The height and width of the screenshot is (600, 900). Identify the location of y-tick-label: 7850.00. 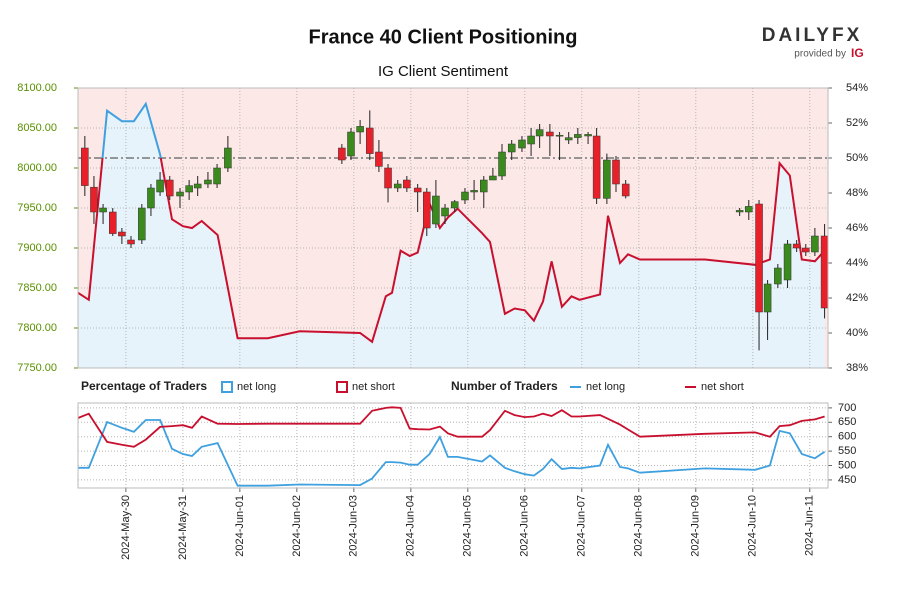
(37, 288).